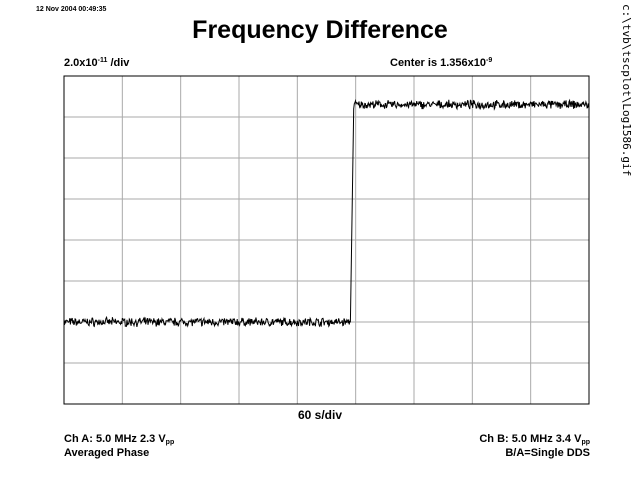 This screenshot has width=640, height=480. Describe the element at coordinates (585, 442) in the screenshot. I see `channel-b-subscript: pp` at that location.